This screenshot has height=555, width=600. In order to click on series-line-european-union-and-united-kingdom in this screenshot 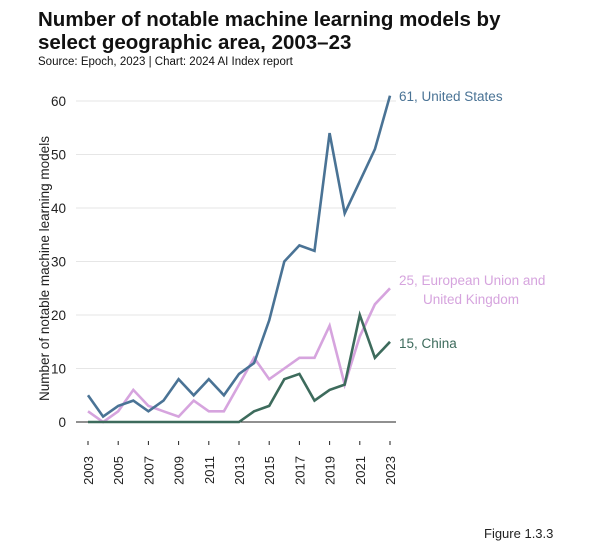, I will do `click(239, 355)`.